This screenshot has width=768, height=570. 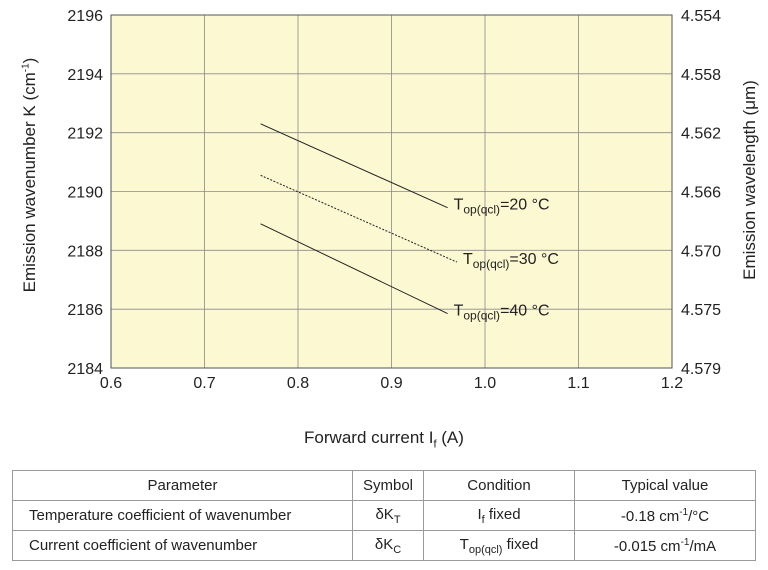 What do you see at coordinates (701, 193) in the screenshot?
I see `y2-tick-label: 4.566` at bounding box center [701, 193].